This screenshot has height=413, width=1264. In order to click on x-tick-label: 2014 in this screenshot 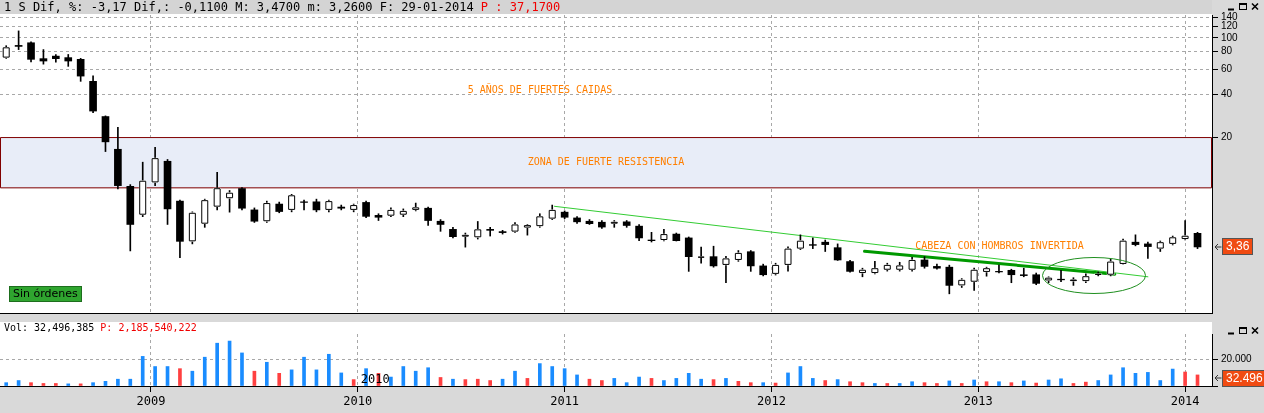, I will do `click(1185, 401)`.